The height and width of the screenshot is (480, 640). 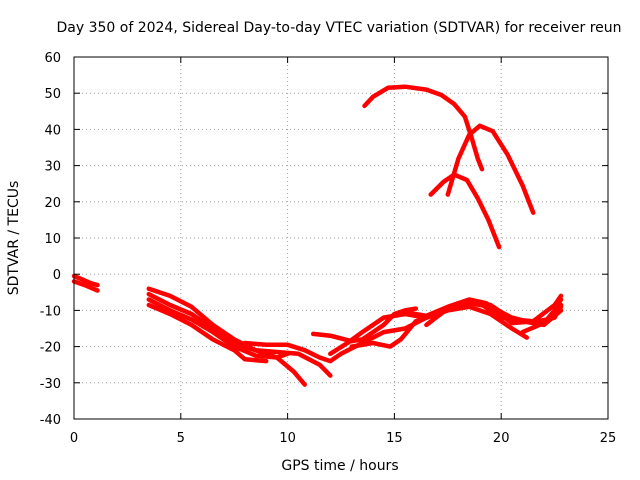 What do you see at coordinates (394, 438) in the screenshot?
I see `x-tick-label: 15` at bounding box center [394, 438].